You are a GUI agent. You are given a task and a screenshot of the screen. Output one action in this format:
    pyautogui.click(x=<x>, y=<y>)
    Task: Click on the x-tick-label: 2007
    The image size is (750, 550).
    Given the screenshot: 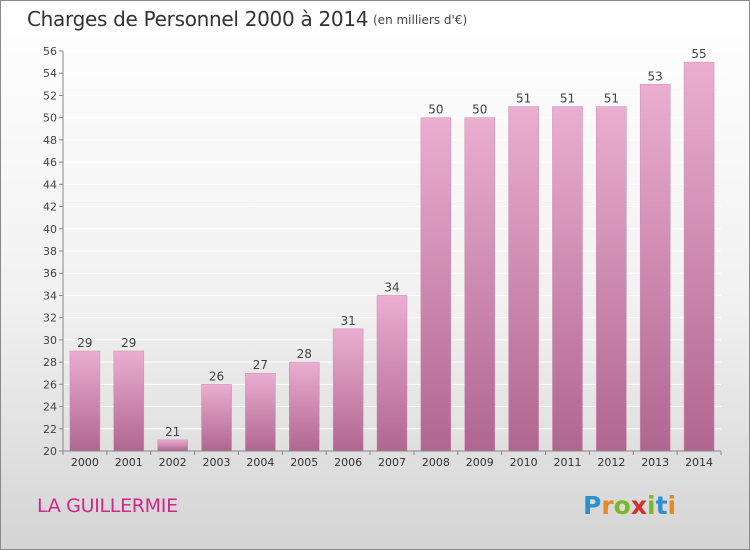 What is the action you would take?
    pyautogui.click(x=392, y=462)
    